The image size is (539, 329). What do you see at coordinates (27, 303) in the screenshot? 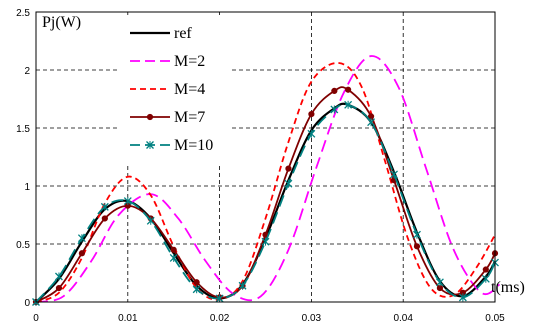
I see `y-tick-label: 0` at bounding box center [27, 303].